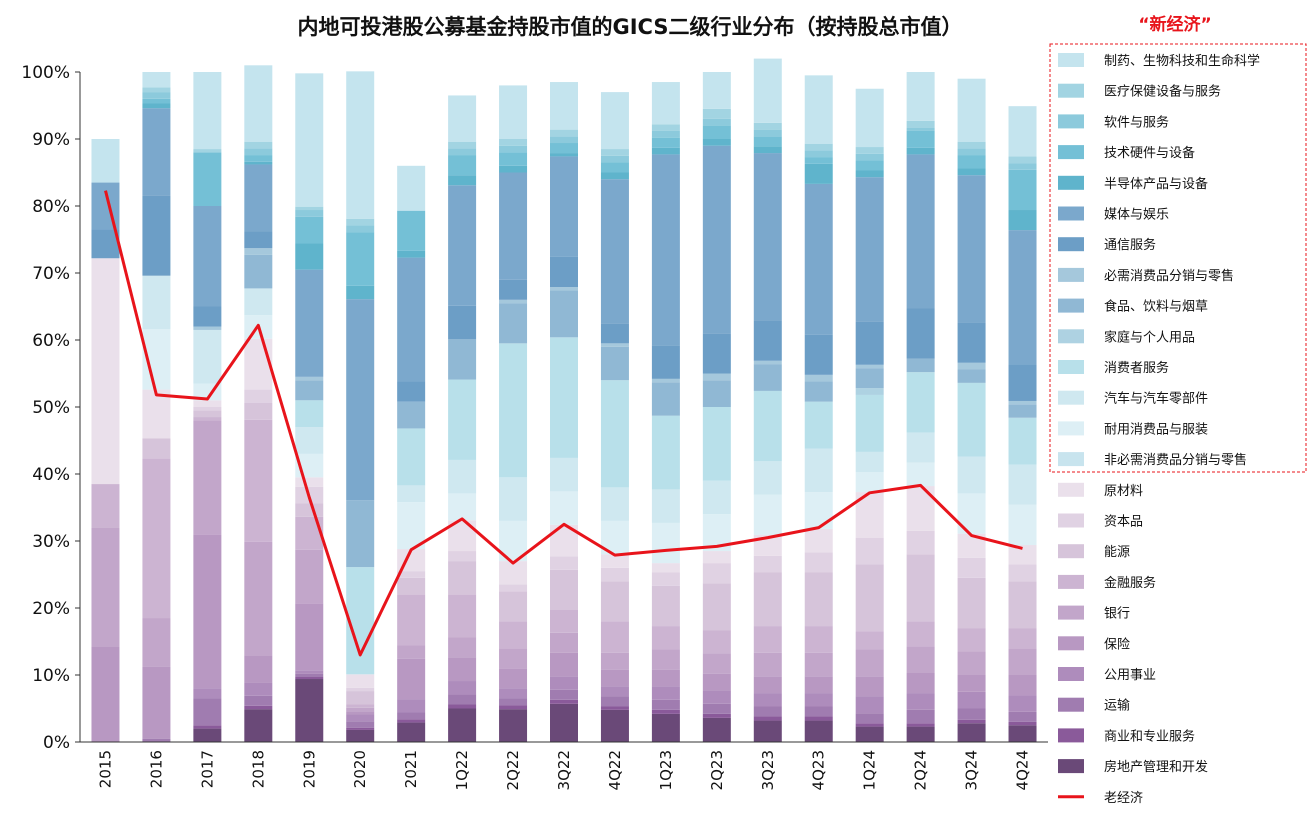  I want to click on legend-item: 资本品, so click(1100, 521).